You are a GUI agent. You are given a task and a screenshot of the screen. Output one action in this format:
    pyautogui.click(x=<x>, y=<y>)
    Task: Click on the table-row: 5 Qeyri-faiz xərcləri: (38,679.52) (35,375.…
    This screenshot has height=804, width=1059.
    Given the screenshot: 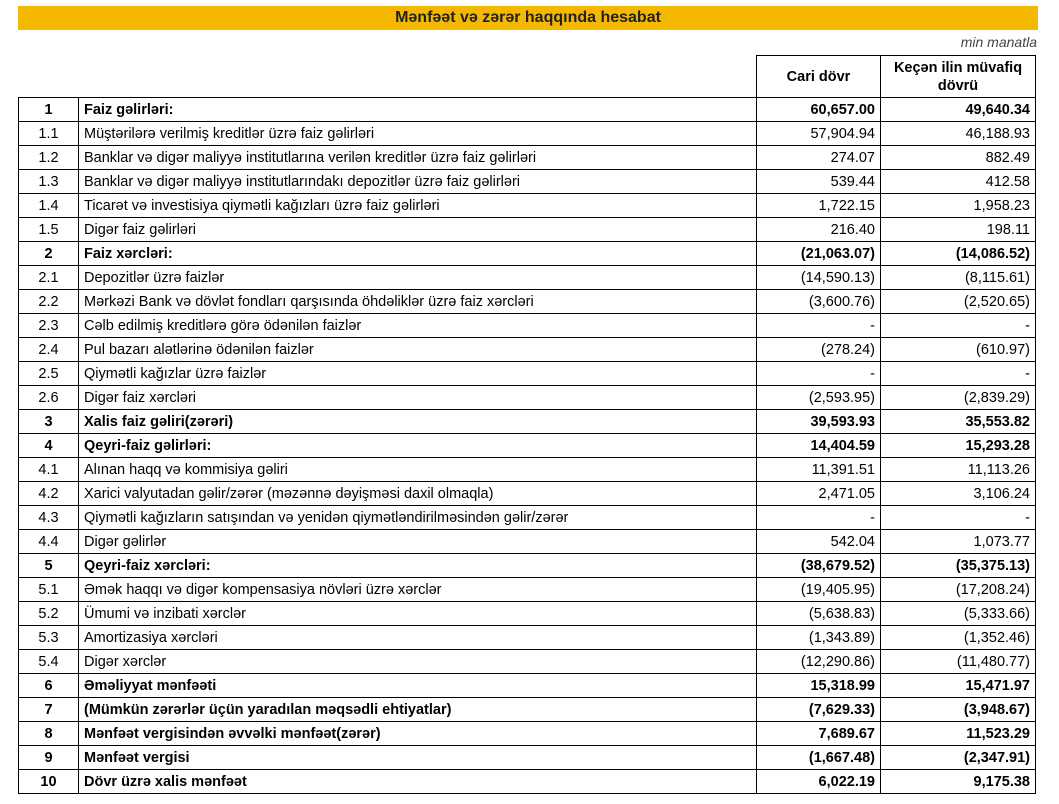 What is the action you would take?
    pyautogui.click(x=527, y=565)
    